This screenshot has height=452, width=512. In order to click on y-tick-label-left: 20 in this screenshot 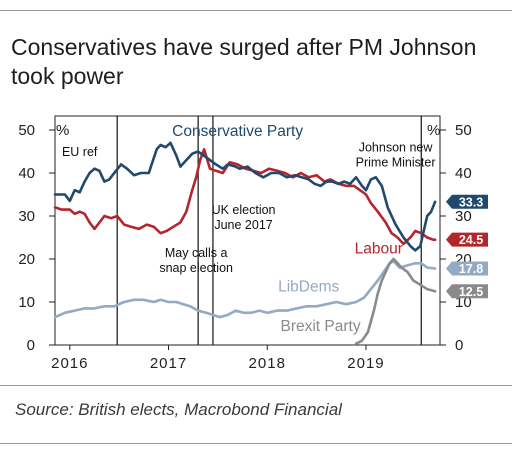, I will do `click(26, 259)`.